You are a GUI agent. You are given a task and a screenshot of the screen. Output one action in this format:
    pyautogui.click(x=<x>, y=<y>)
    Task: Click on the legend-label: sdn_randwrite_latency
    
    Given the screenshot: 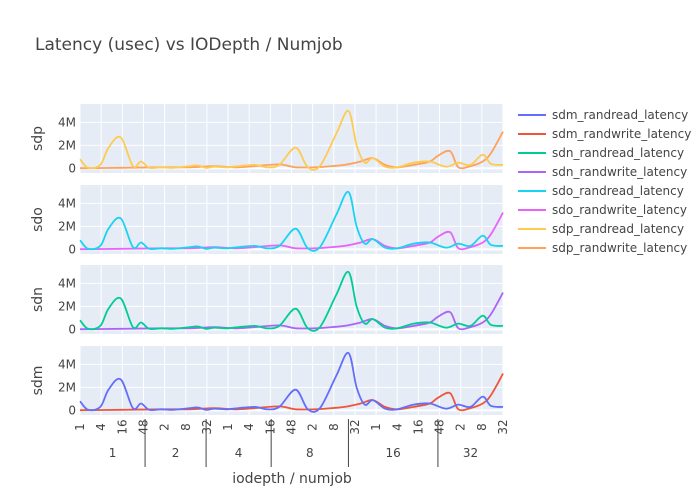 What is the action you would take?
    pyautogui.click(x=619, y=172)
    